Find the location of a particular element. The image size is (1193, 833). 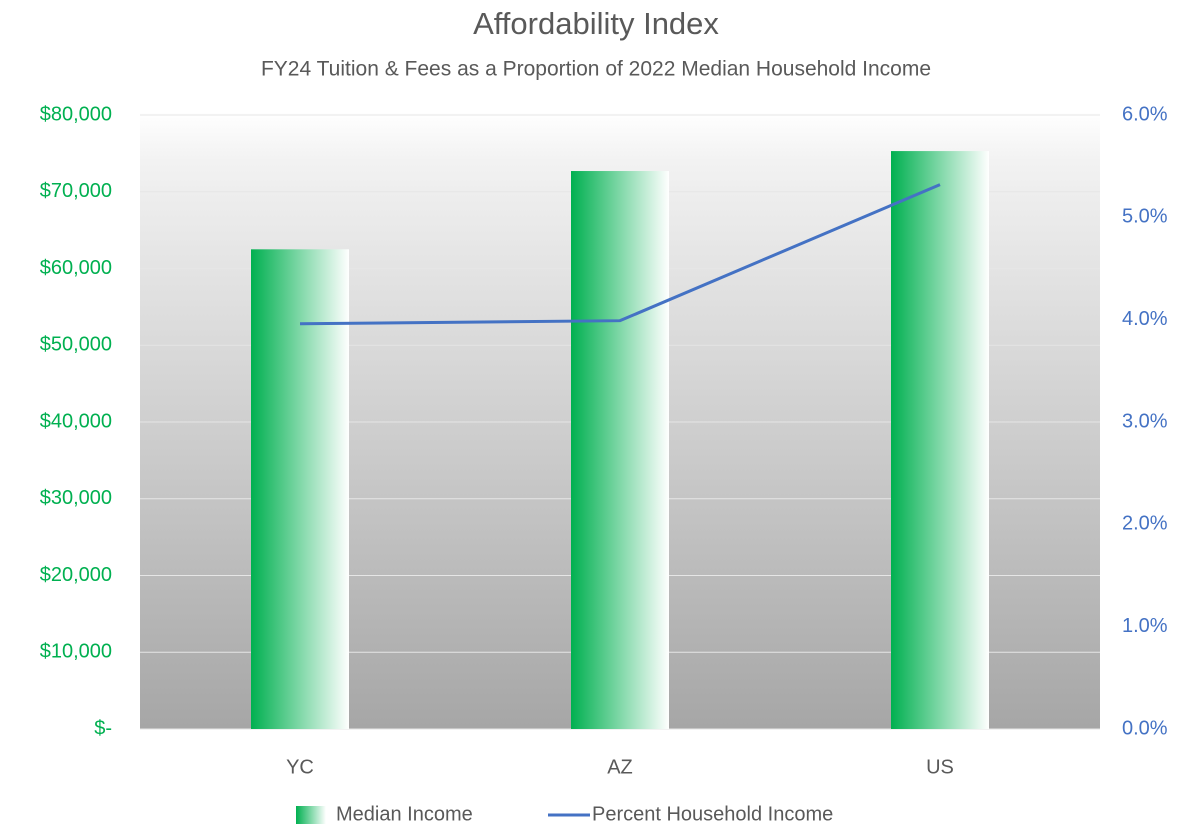

y2-tick-label: 4.0% is located at coordinates (1145, 319).